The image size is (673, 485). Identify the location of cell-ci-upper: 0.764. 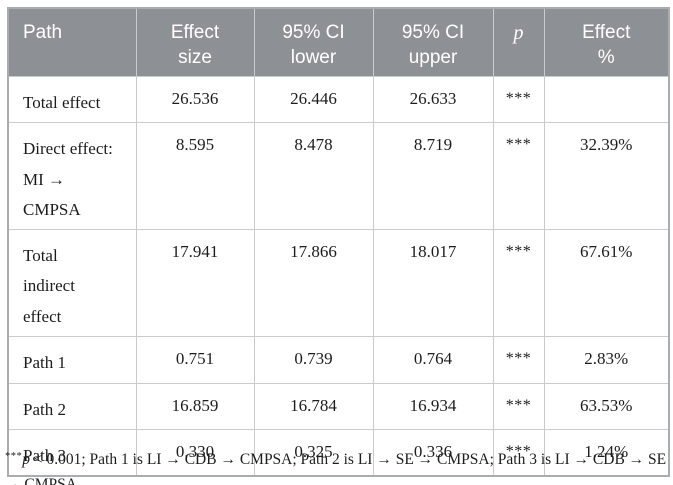
(433, 359).